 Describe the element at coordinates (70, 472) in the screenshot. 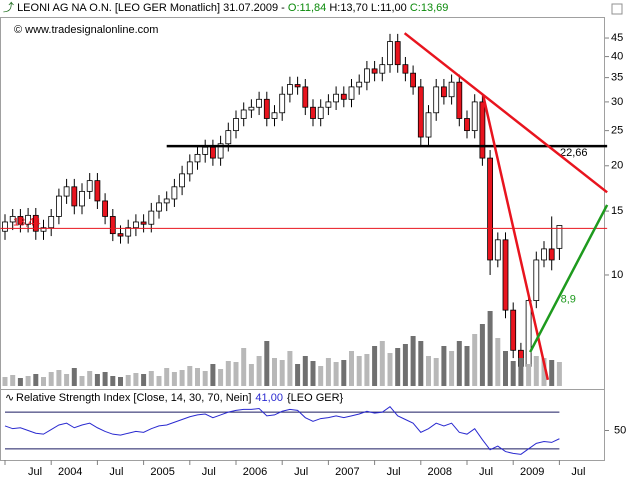

I see `x-tick-label: 2004` at that location.